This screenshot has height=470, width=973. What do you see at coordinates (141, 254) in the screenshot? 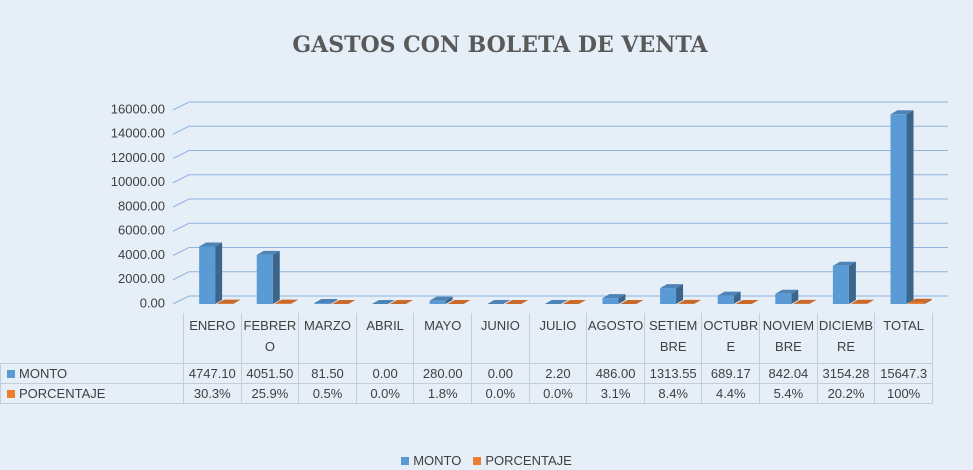
I see `y-tick-label: 4000.00` at bounding box center [141, 254].